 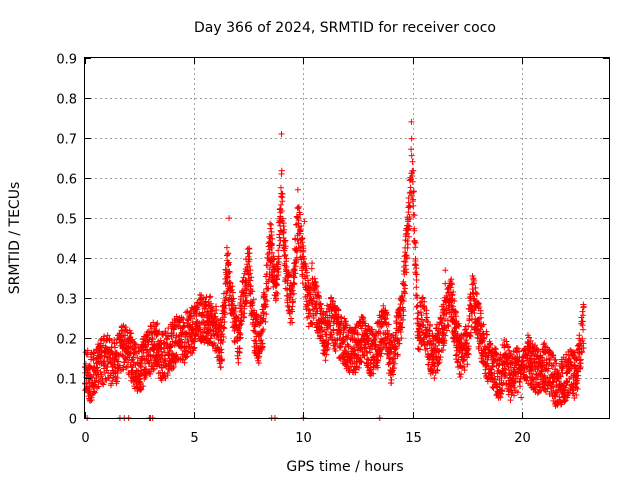 I want to click on y-tick-label: 0.8, so click(x=66, y=100).